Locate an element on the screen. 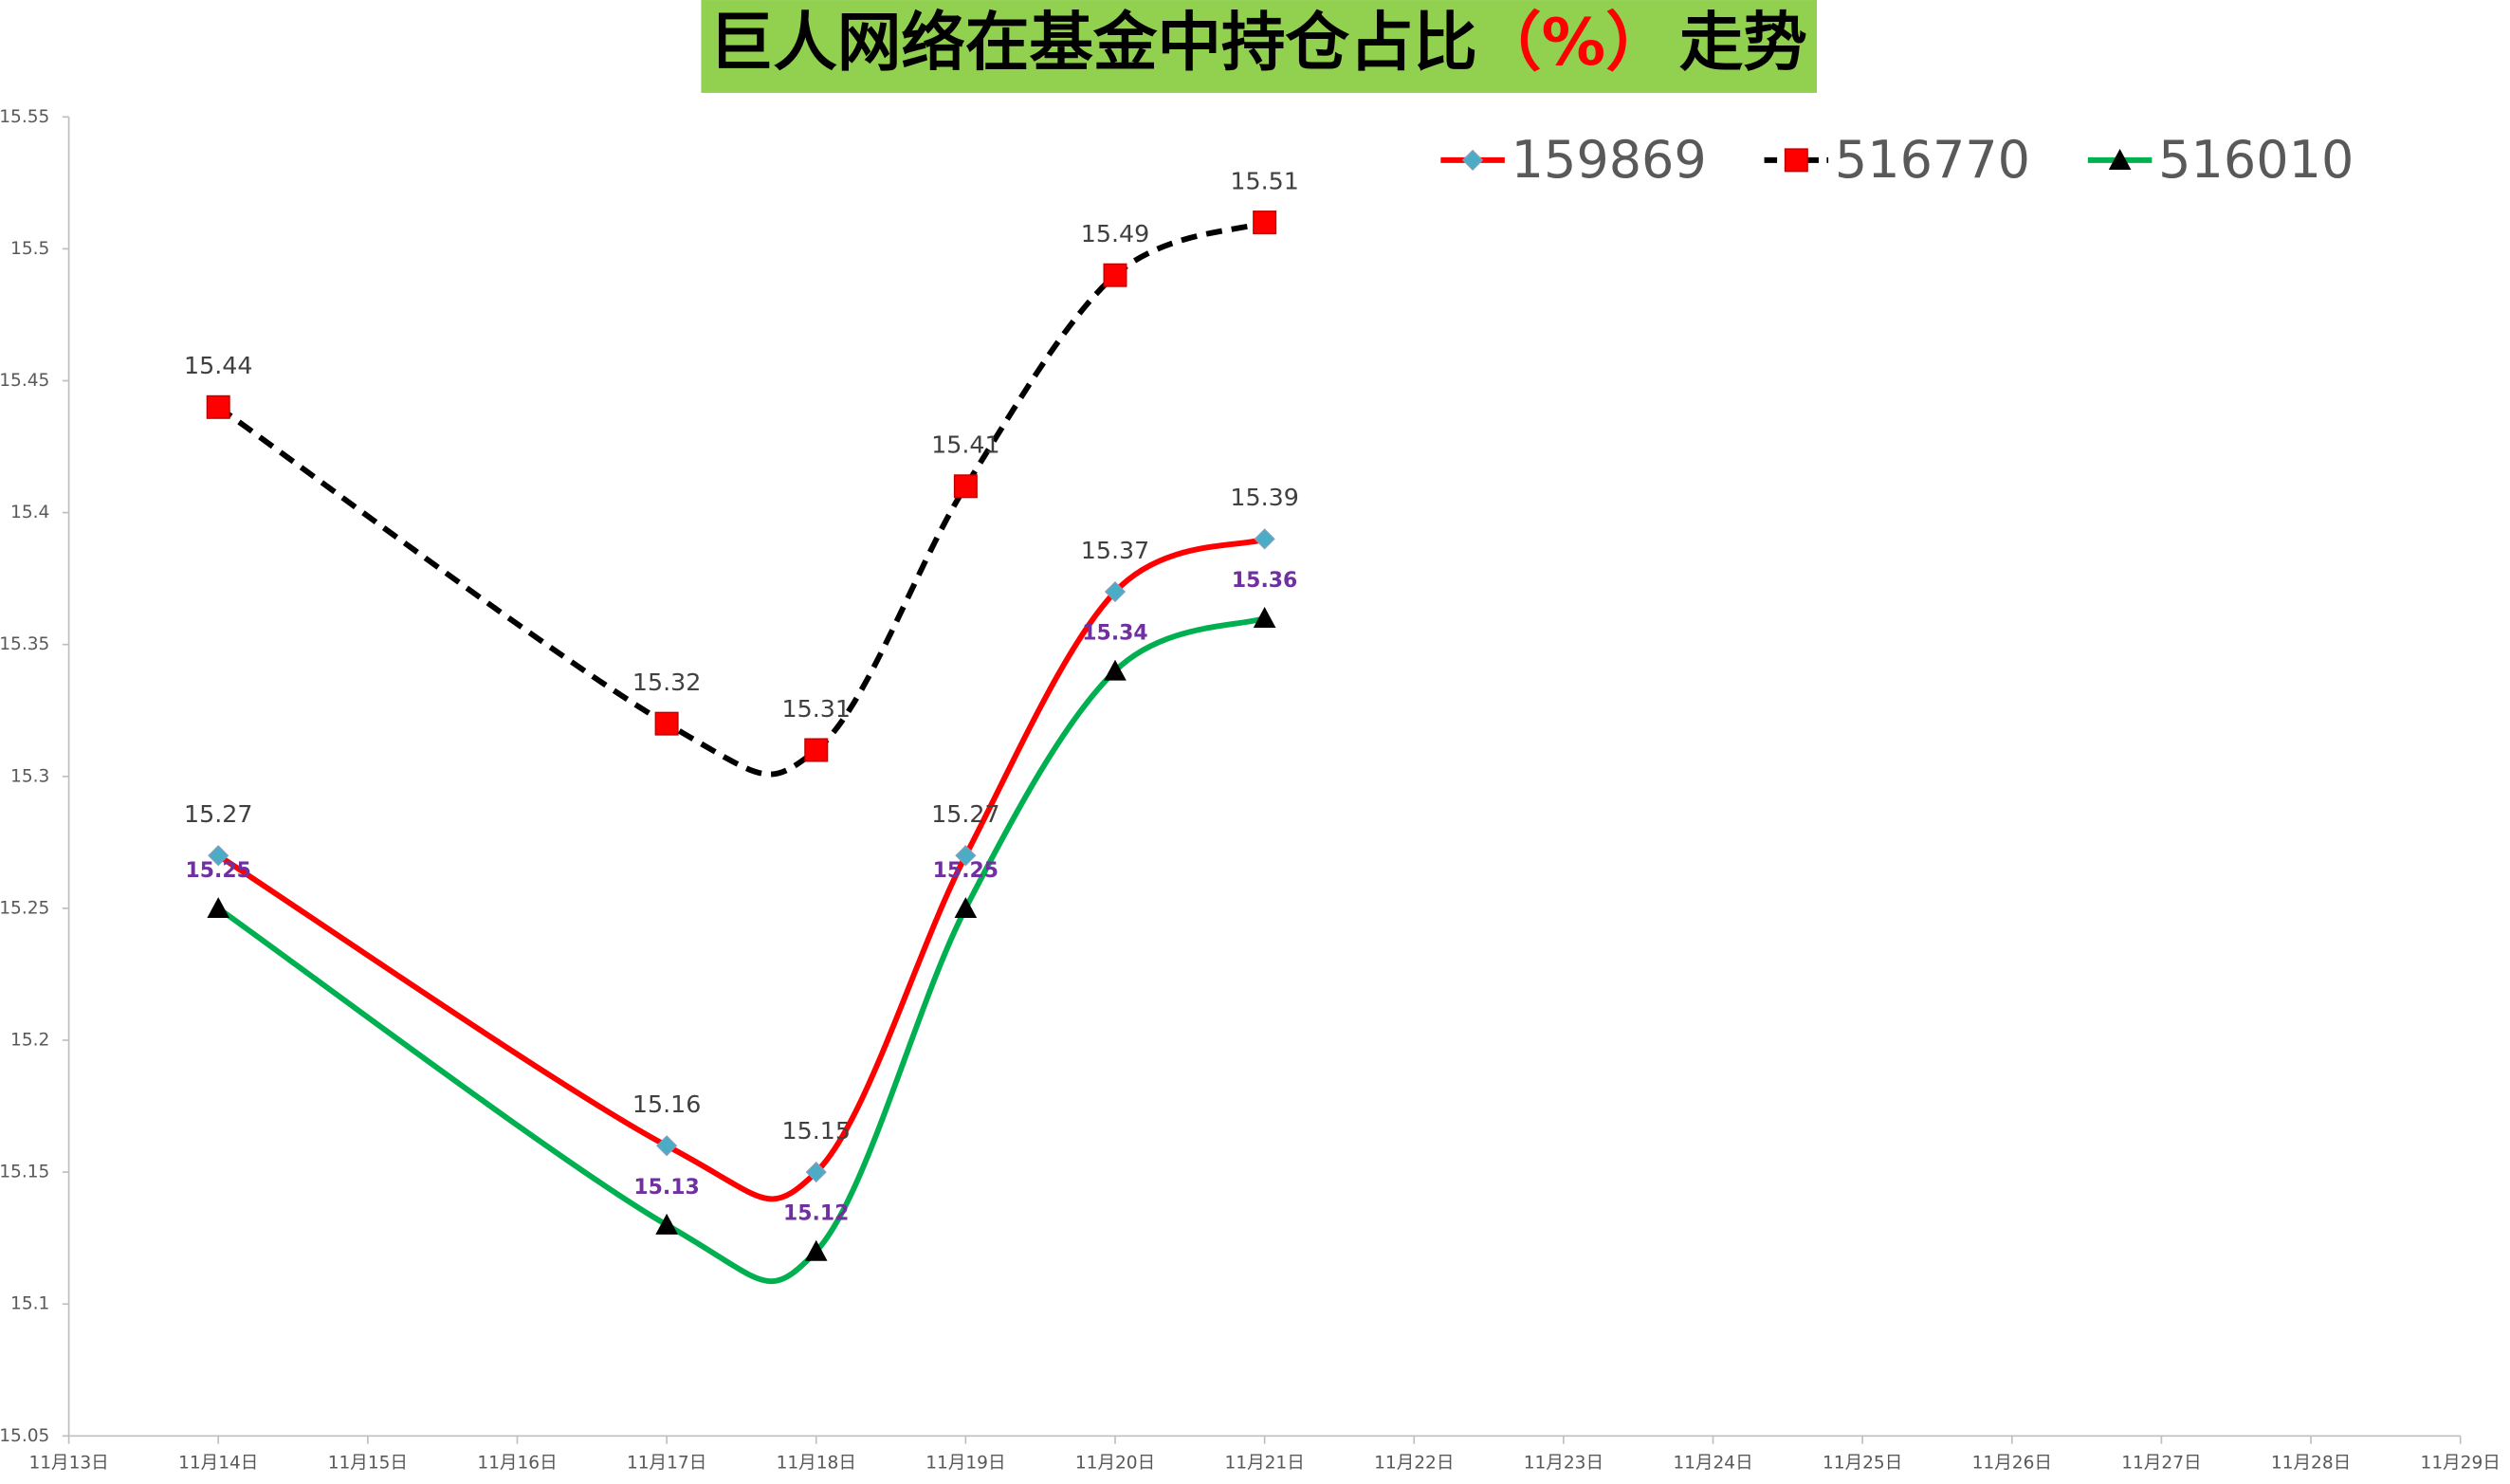 The height and width of the screenshot is (1484, 2510). x-tick-label: 11月29日 is located at coordinates (2461, 1464).